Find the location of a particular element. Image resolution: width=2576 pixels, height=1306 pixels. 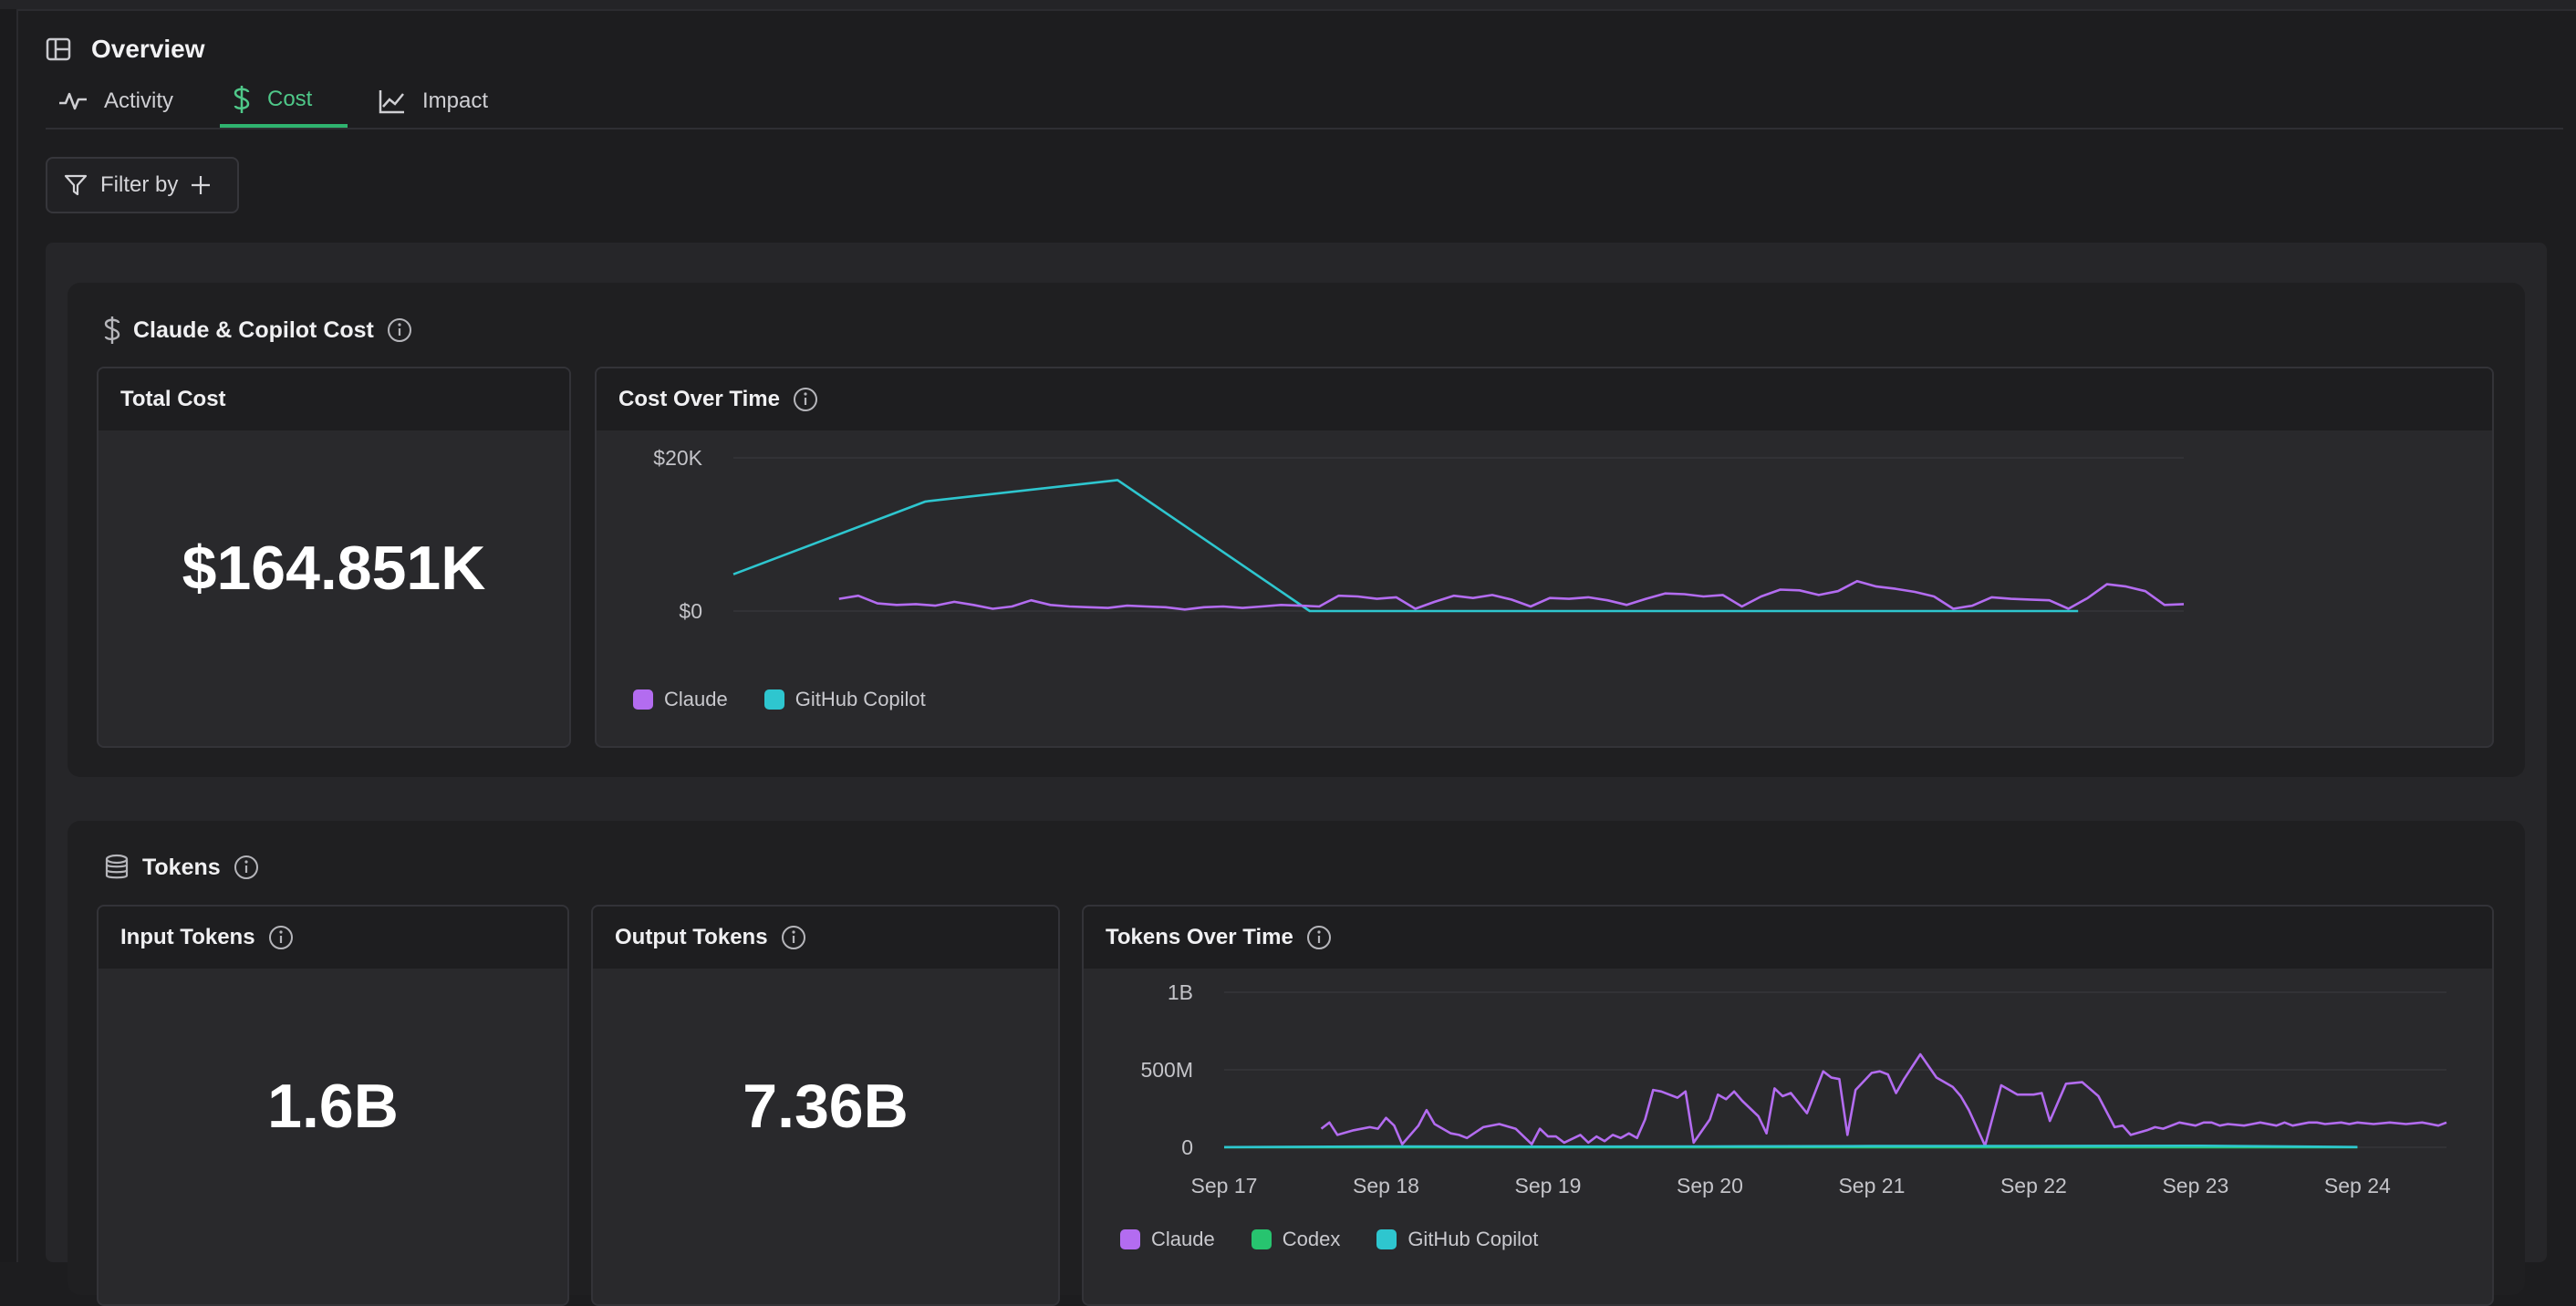

tokens-over-time-header: Tokens Over Time is located at coordinates (1788, 938).